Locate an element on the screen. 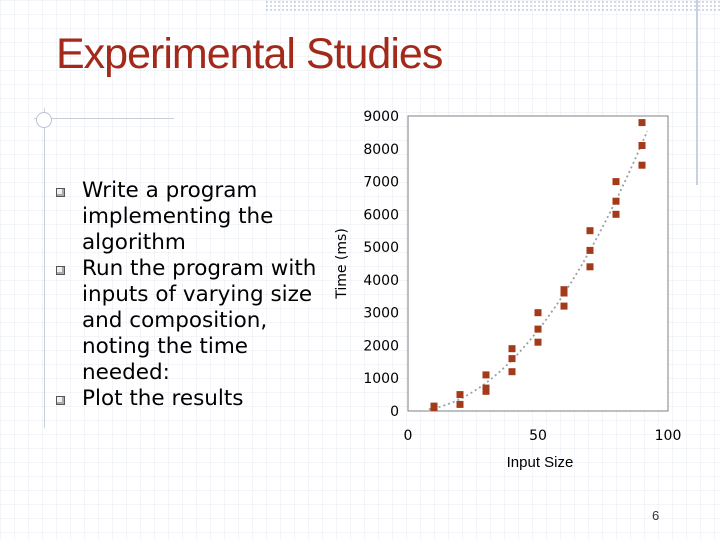 This screenshot has height=540, width=720. y-tick-label: 7000 is located at coordinates (381, 183).